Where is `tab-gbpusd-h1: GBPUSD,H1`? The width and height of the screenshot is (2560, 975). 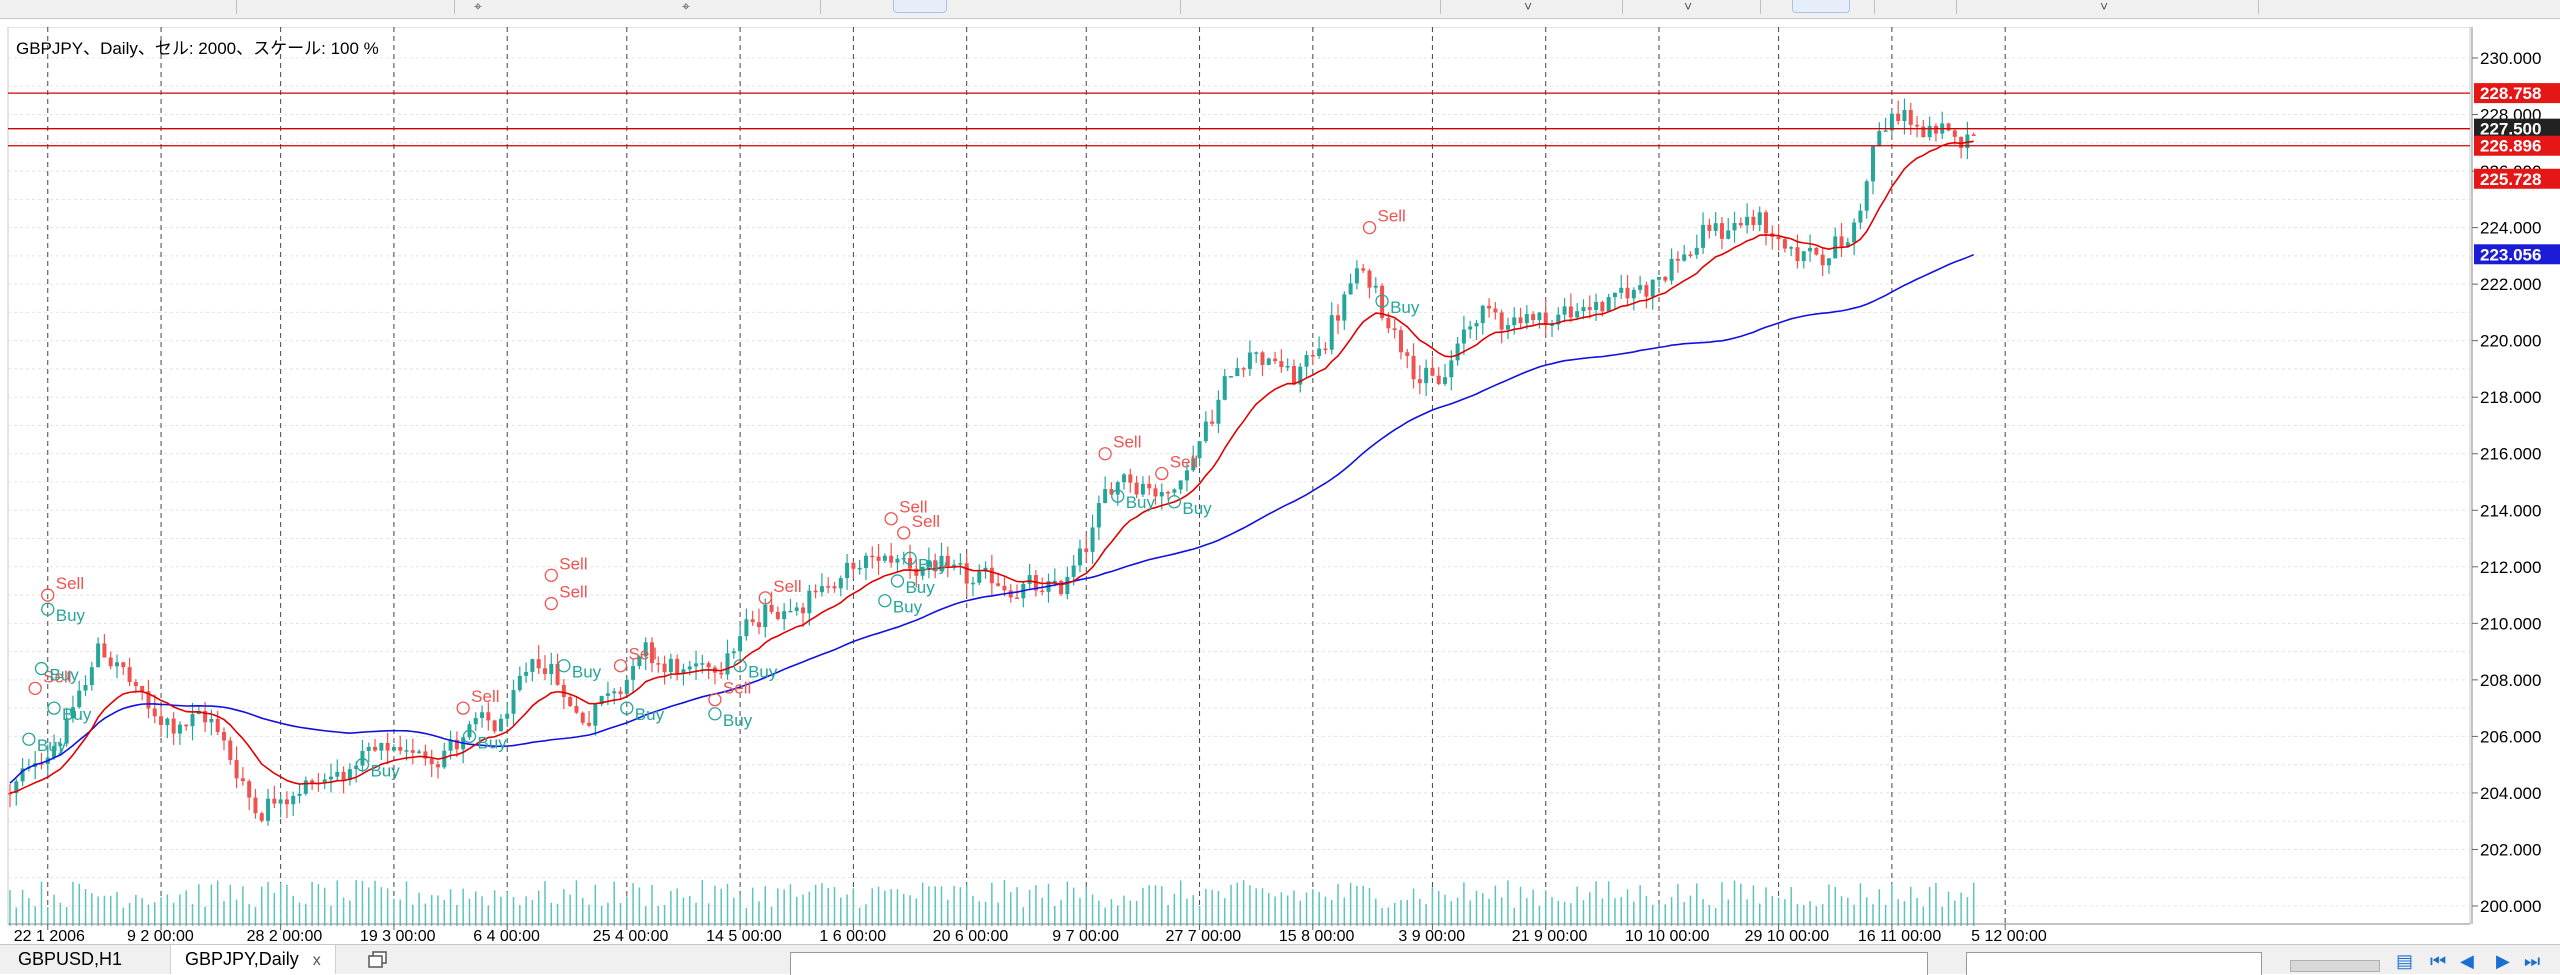 tab-gbpusd-h1: GBPUSD,H1 is located at coordinates (70, 959).